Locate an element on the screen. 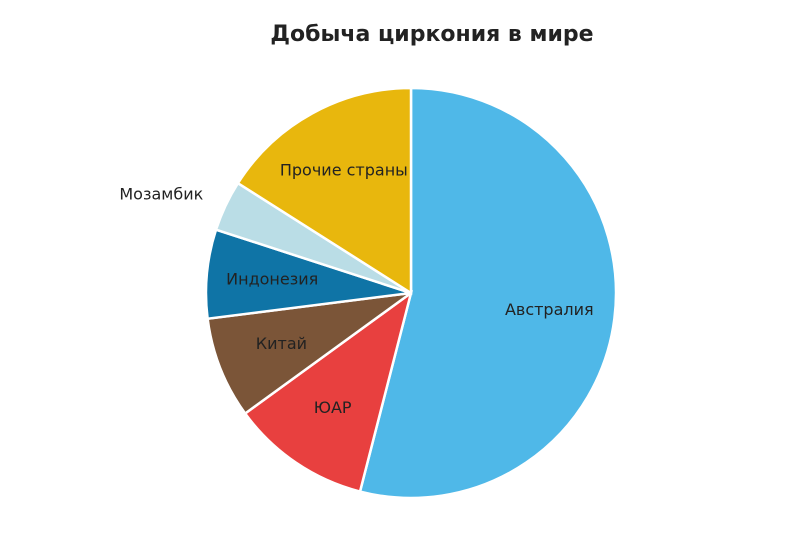  slice-label: Китай is located at coordinates (281, 343).